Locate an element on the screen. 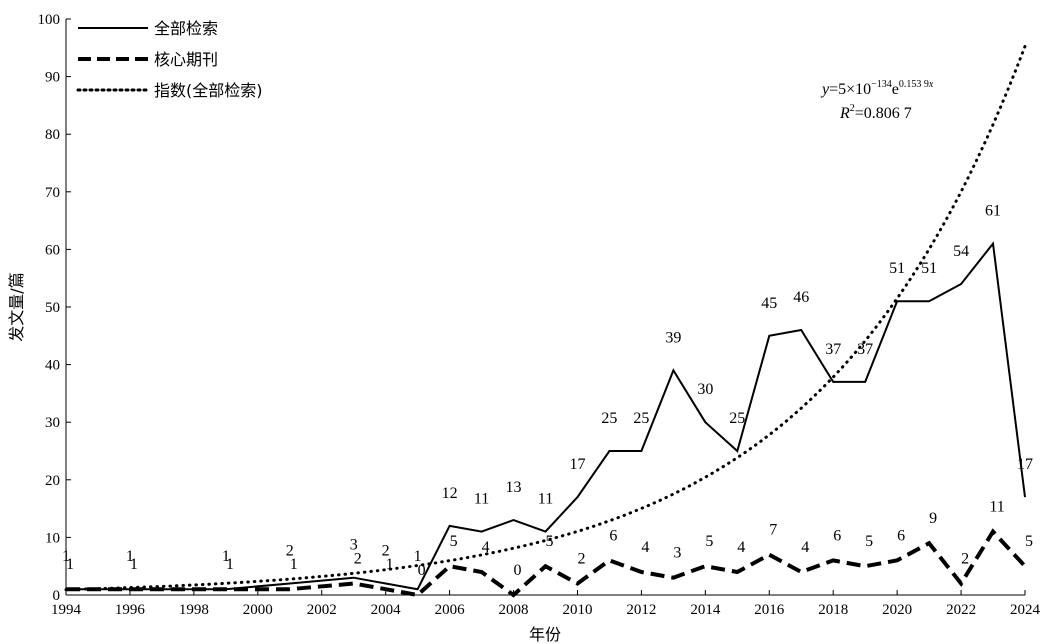 The height and width of the screenshot is (644, 1047). data-label-all: 13 is located at coordinates (514, 487).